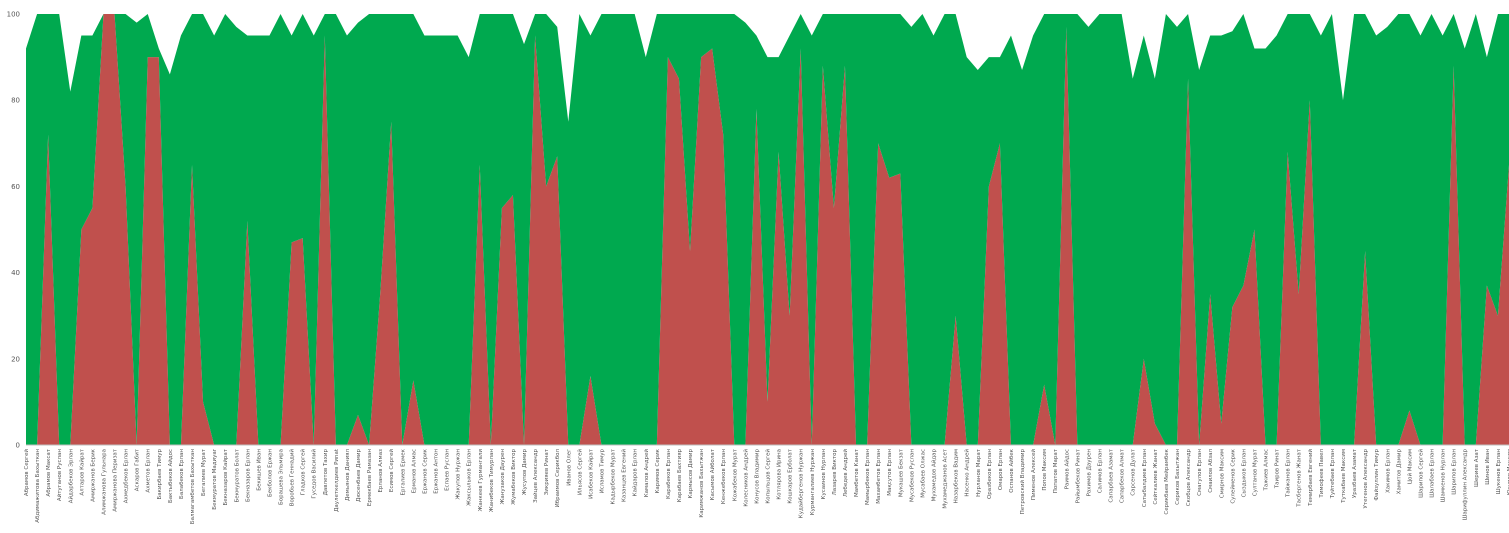  Describe the element at coordinates (558, 478) in the screenshot. I see `x-tick-label: Ибраимов Серикбол` at that location.